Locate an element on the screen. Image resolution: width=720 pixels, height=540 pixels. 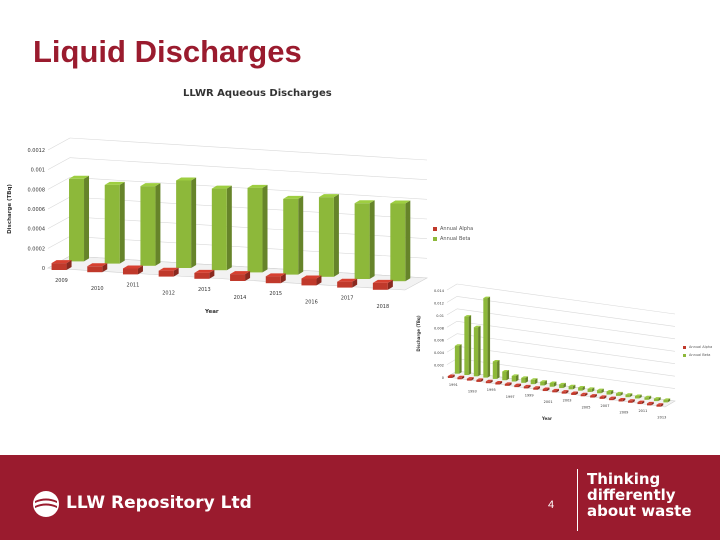
main-y-tick-label: 0.0008 is located at coordinates (37, 190).